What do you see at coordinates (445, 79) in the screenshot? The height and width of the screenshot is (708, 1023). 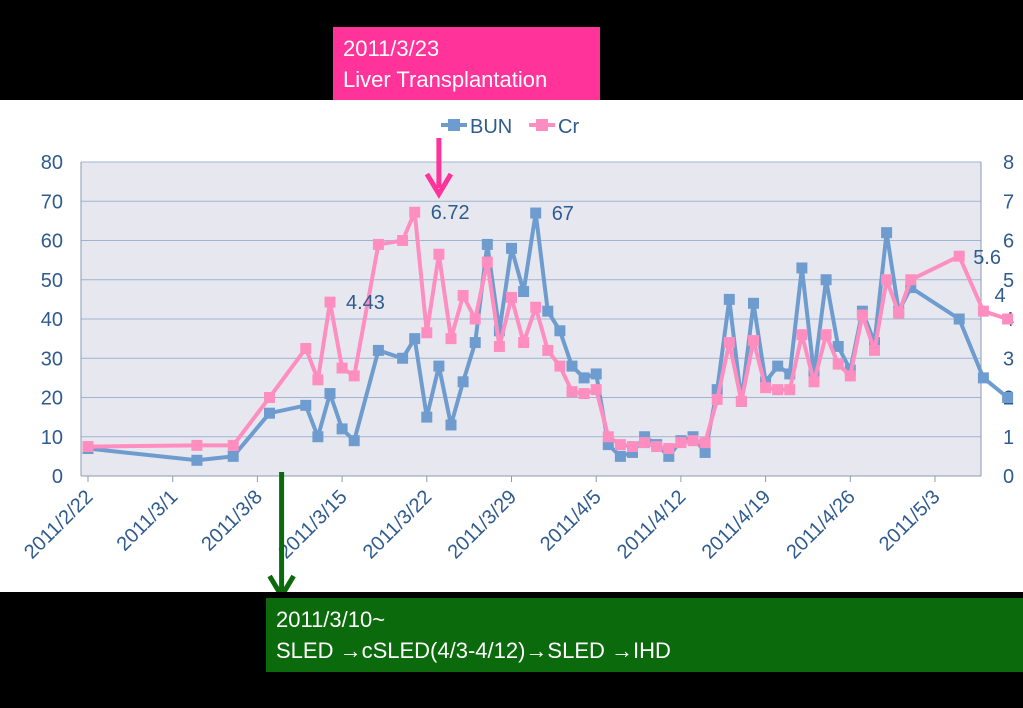 I see `transplant-callout-label: Liver Transplantation` at bounding box center [445, 79].